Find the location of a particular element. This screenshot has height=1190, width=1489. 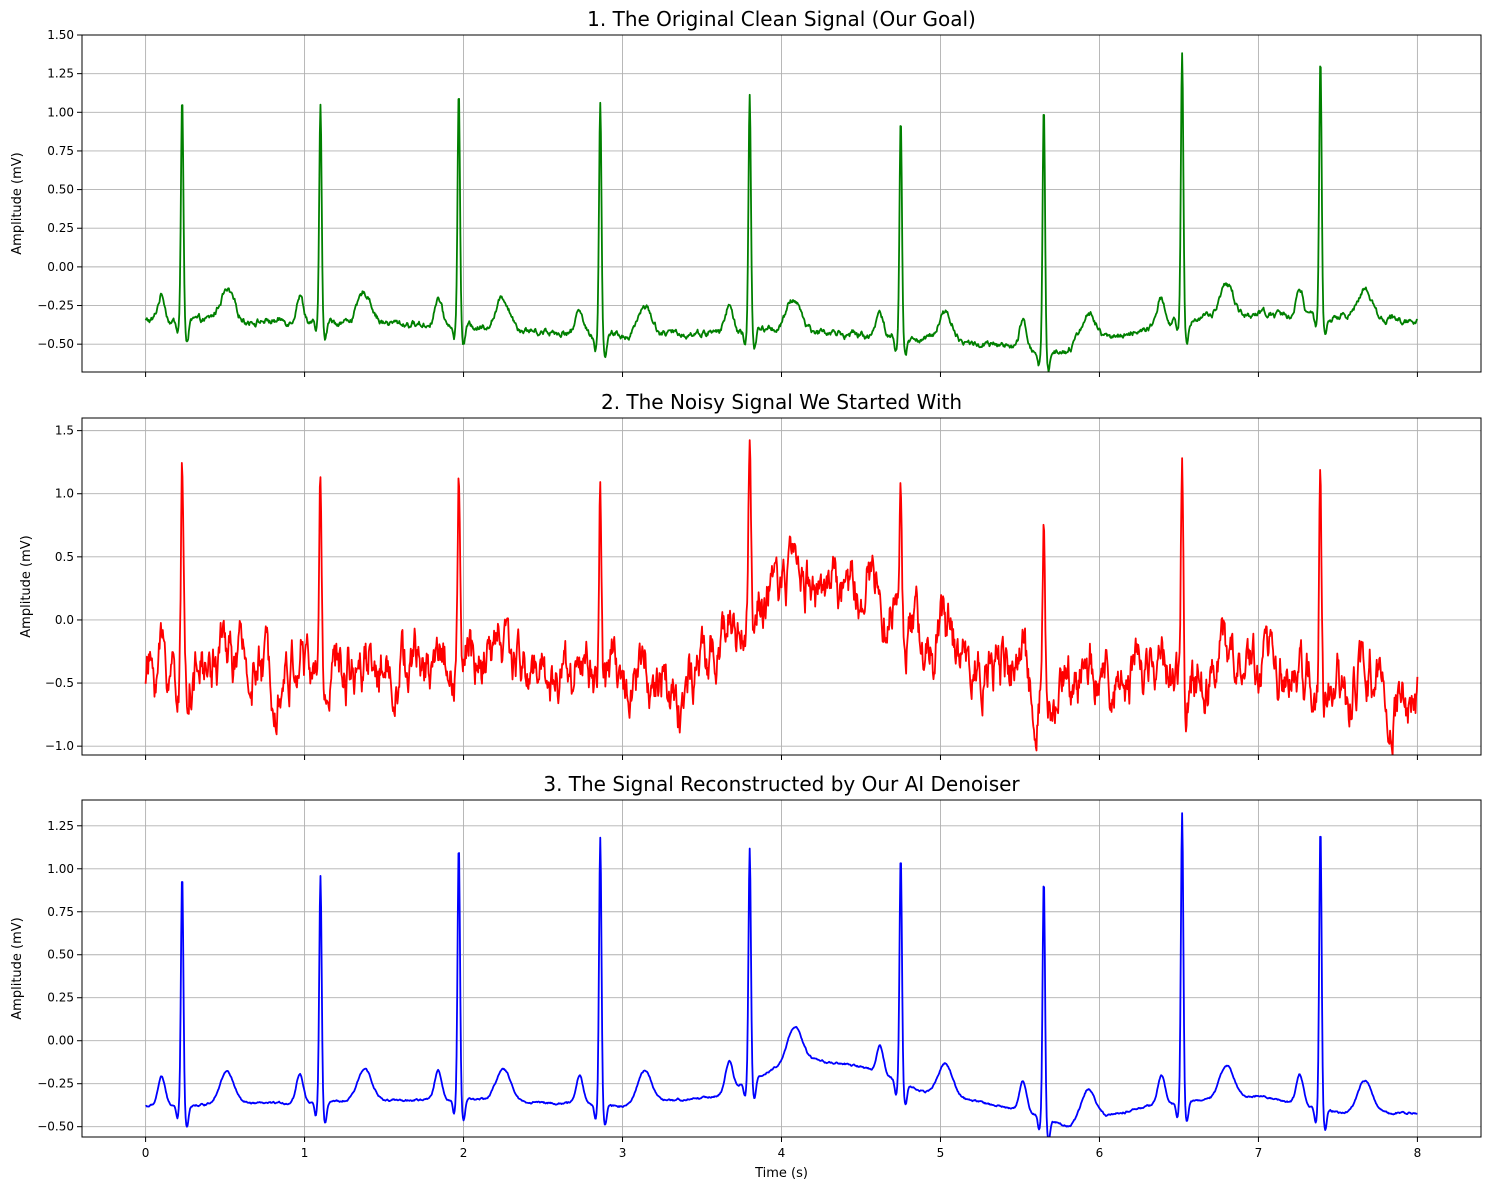

x-axis-label: Time (s) is located at coordinates (781, 1173).